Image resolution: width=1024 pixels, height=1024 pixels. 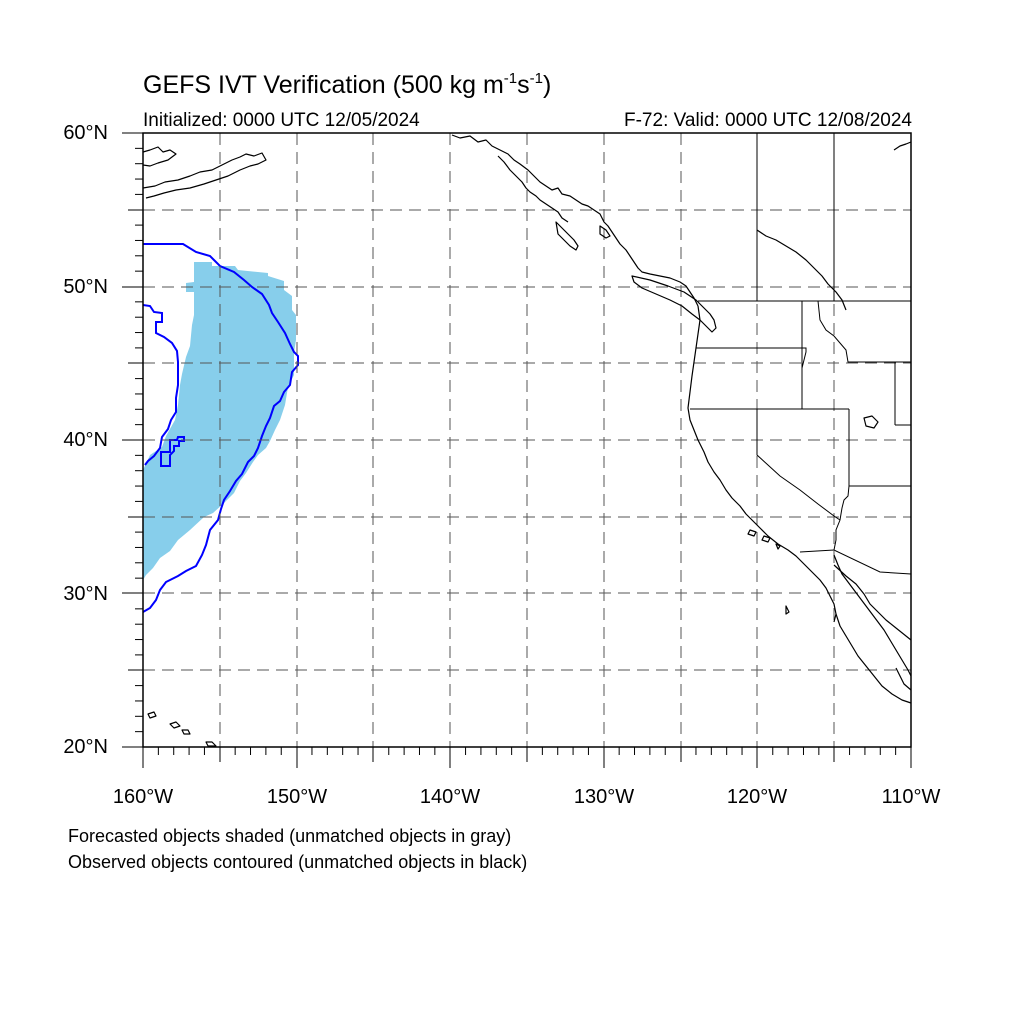 What do you see at coordinates (768, 120) in the screenshot?
I see `valid-time-label: F-72: Valid: 0000 UTC 12/08/2024` at bounding box center [768, 120].